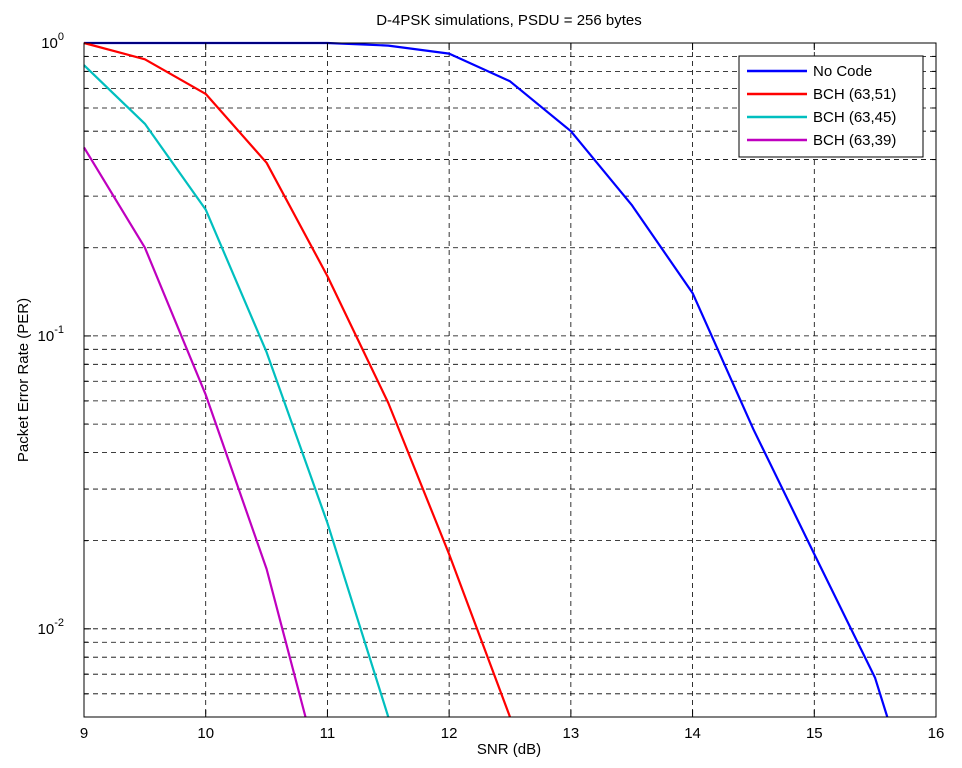 The image size is (962, 768). Describe the element at coordinates (59, 623) in the screenshot. I see `y-tick-exponent: -2` at that location.